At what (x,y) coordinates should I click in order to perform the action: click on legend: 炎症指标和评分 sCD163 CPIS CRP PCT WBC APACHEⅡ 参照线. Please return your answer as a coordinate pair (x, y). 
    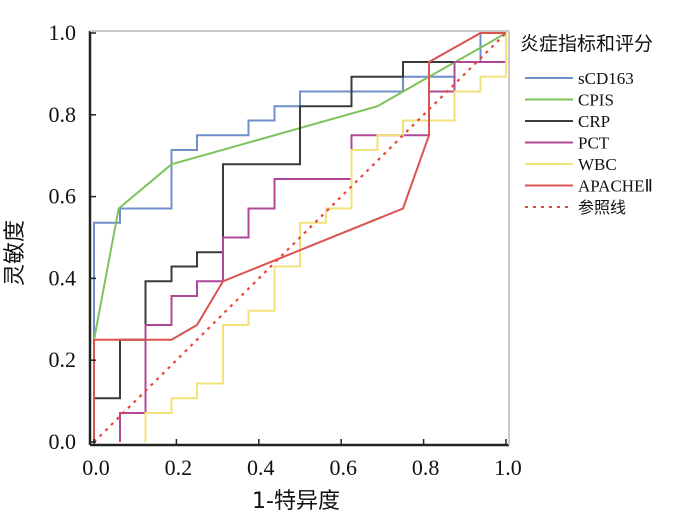
    Looking at the image, I should click on (586, 125).